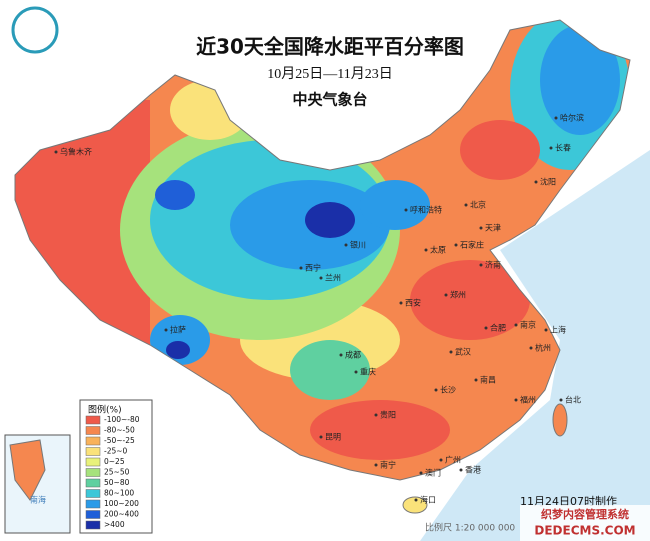  Describe the element at coordinates (438, 250) in the screenshot. I see `city-label: 太原` at that location.